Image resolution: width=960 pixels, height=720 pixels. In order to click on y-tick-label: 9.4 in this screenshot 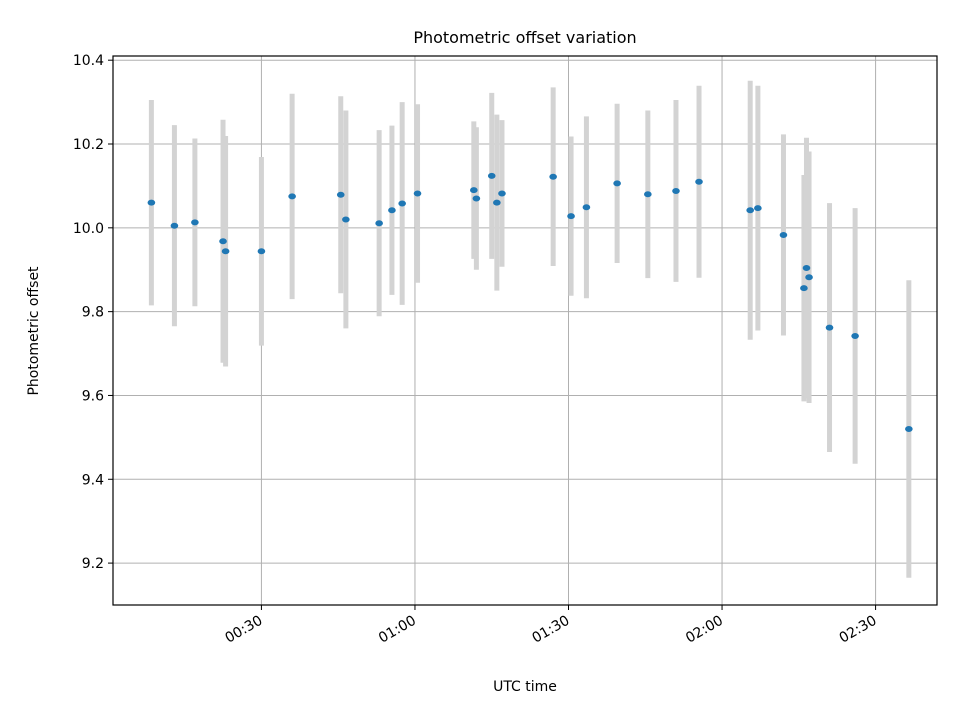, I will do `click(93, 480)`.